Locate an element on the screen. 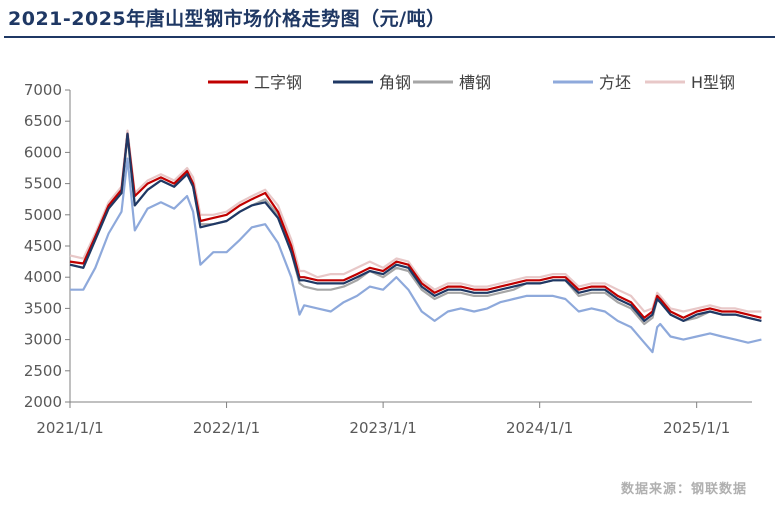  title-underline is located at coordinates (389, 37).